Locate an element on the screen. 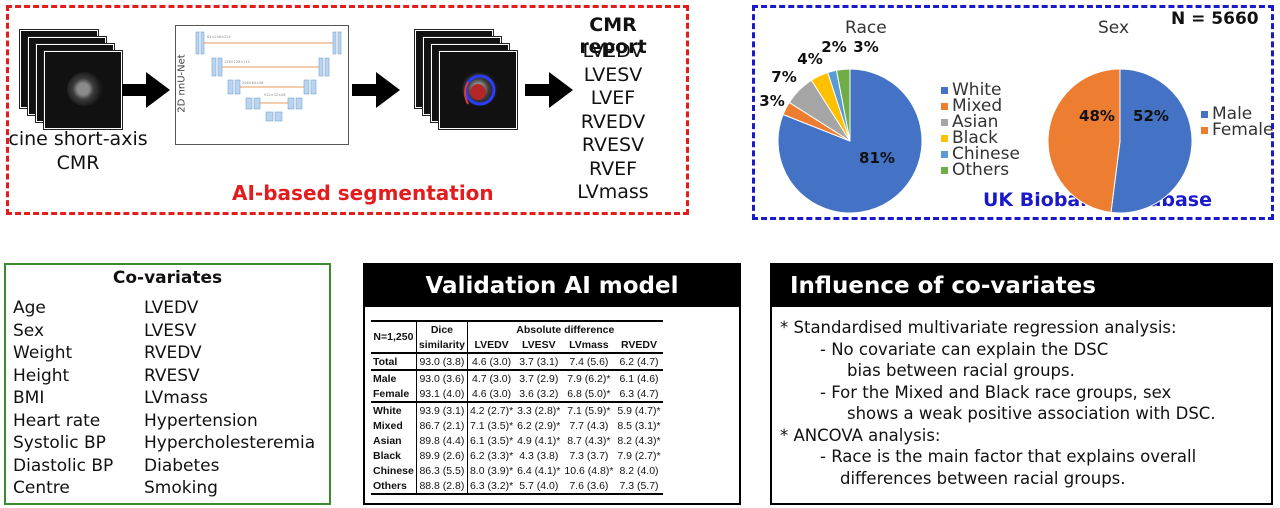  mri-frame is located at coordinates (478, 90).